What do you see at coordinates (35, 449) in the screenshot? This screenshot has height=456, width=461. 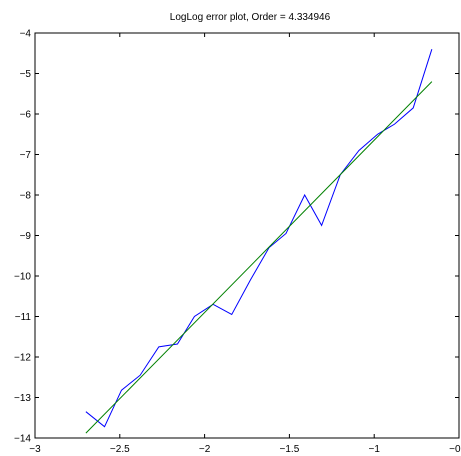 I see `x-tick-label: −3` at bounding box center [35, 449].